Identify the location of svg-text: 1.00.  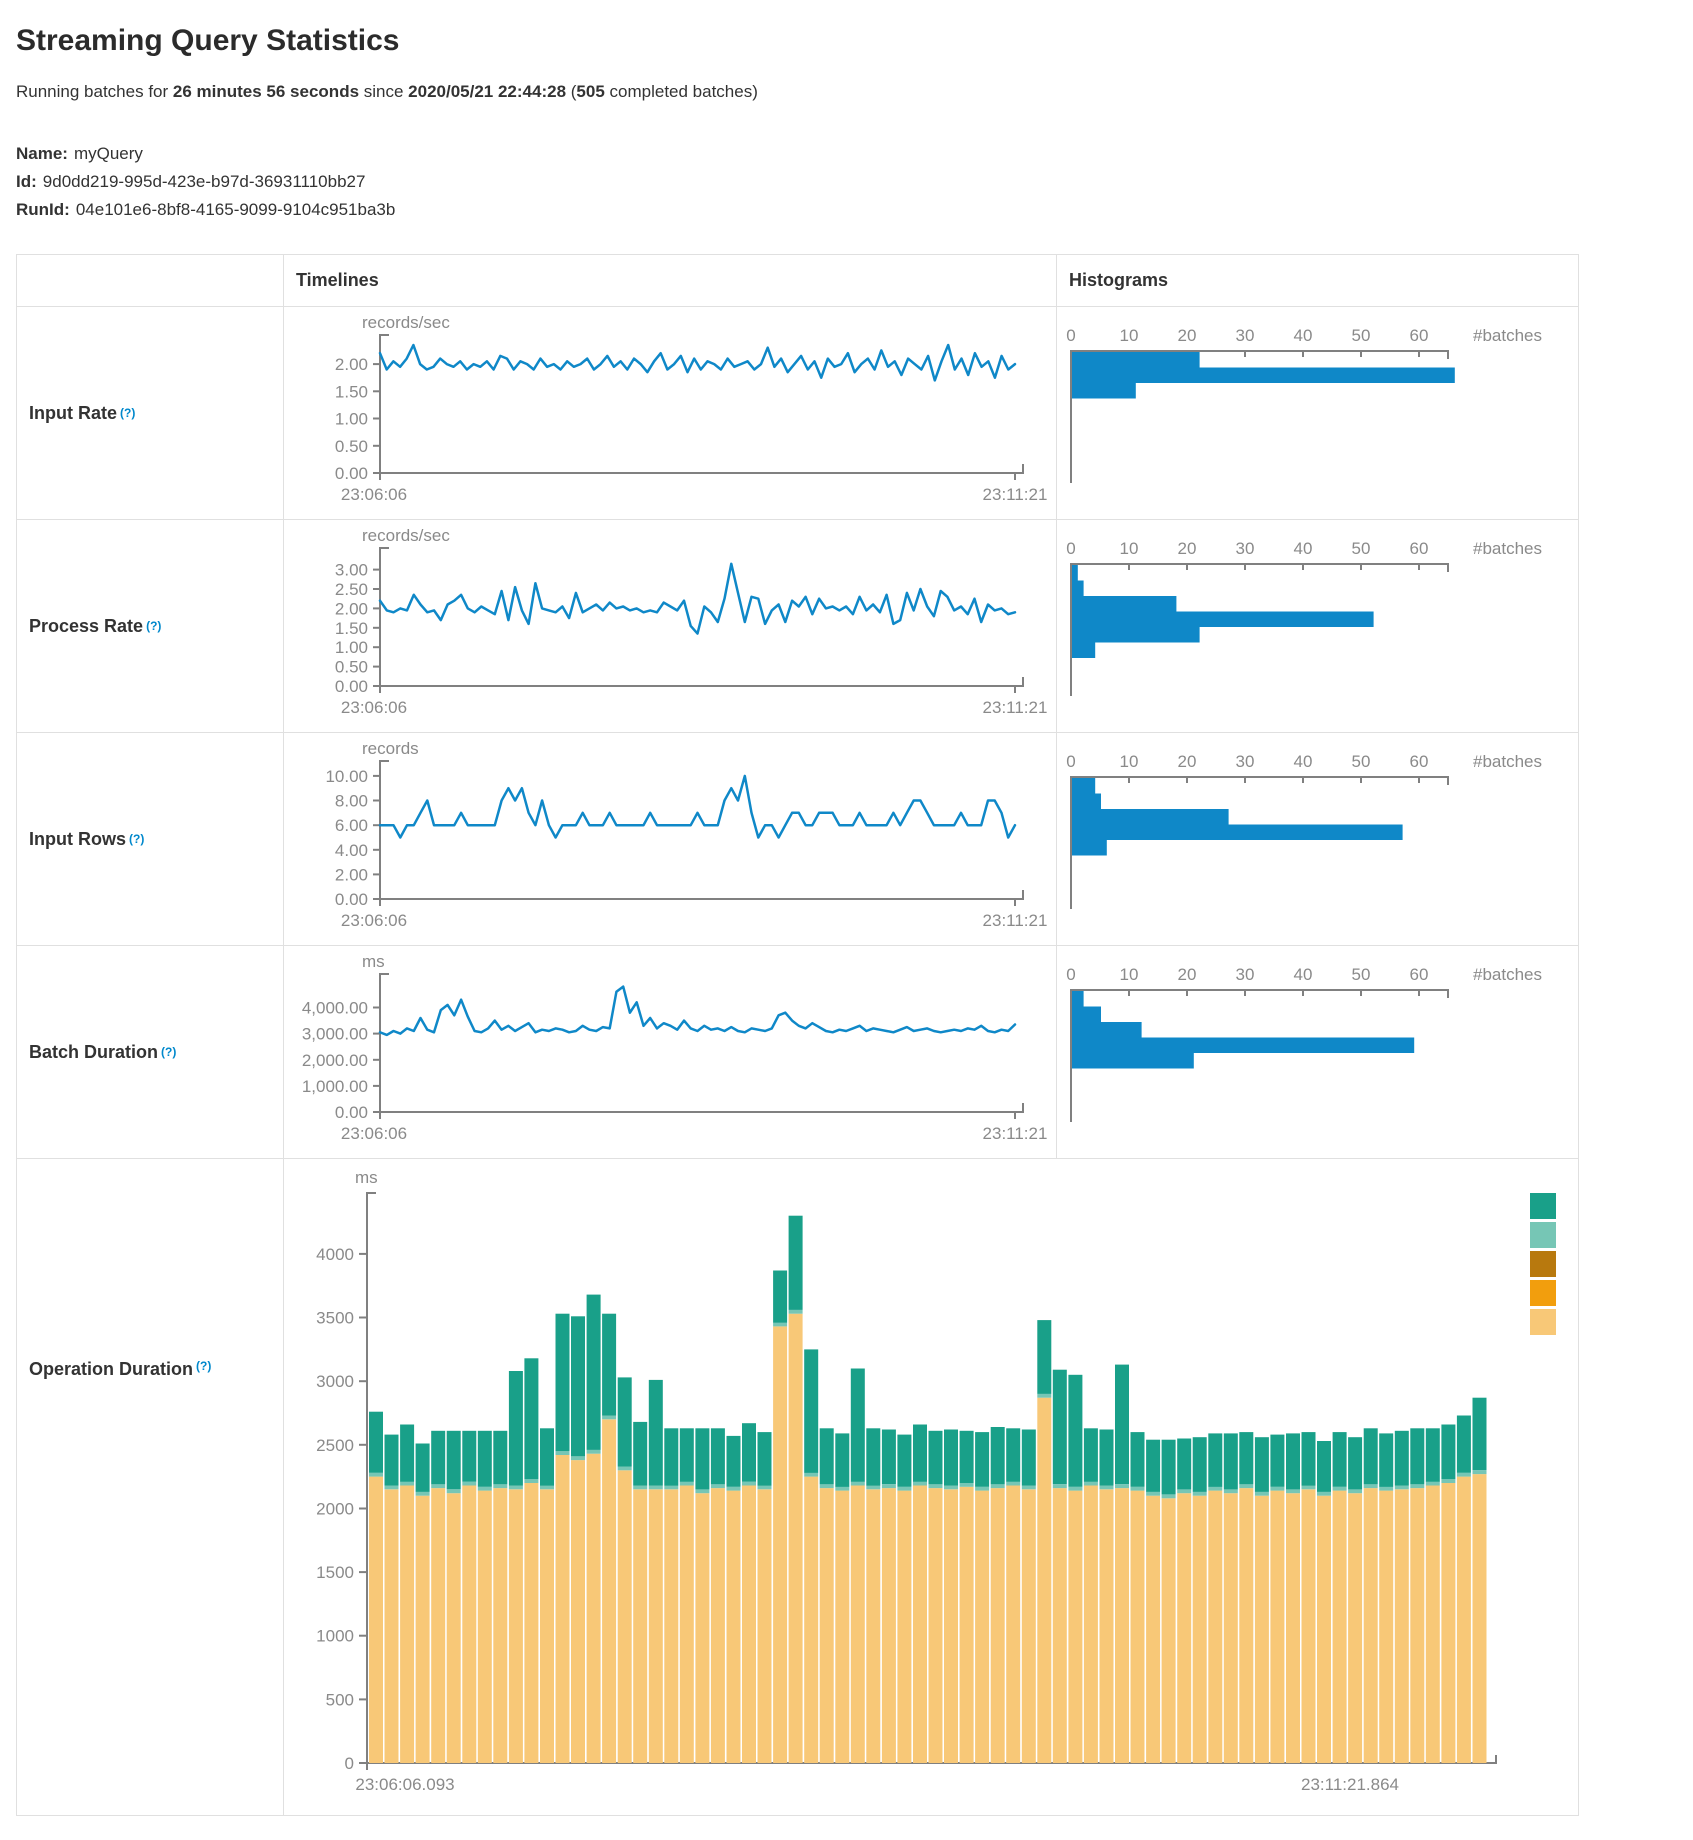
(351, 419).